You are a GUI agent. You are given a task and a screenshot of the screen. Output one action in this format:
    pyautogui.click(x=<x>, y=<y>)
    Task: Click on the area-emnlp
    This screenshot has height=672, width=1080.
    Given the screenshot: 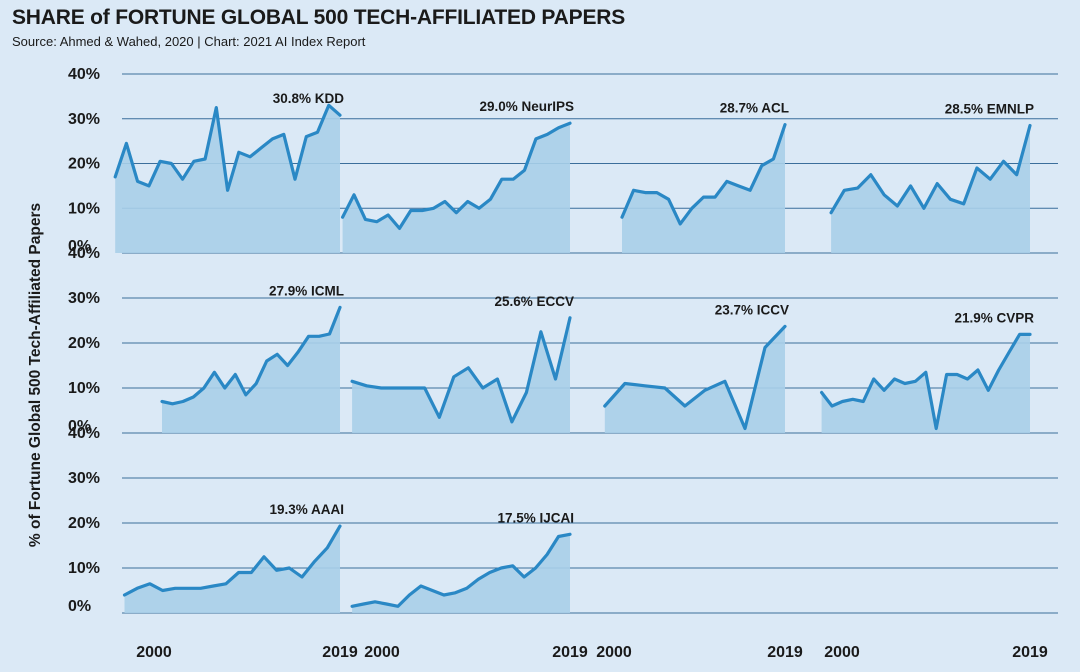 What is the action you would take?
    pyautogui.click(x=930, y=189)
    